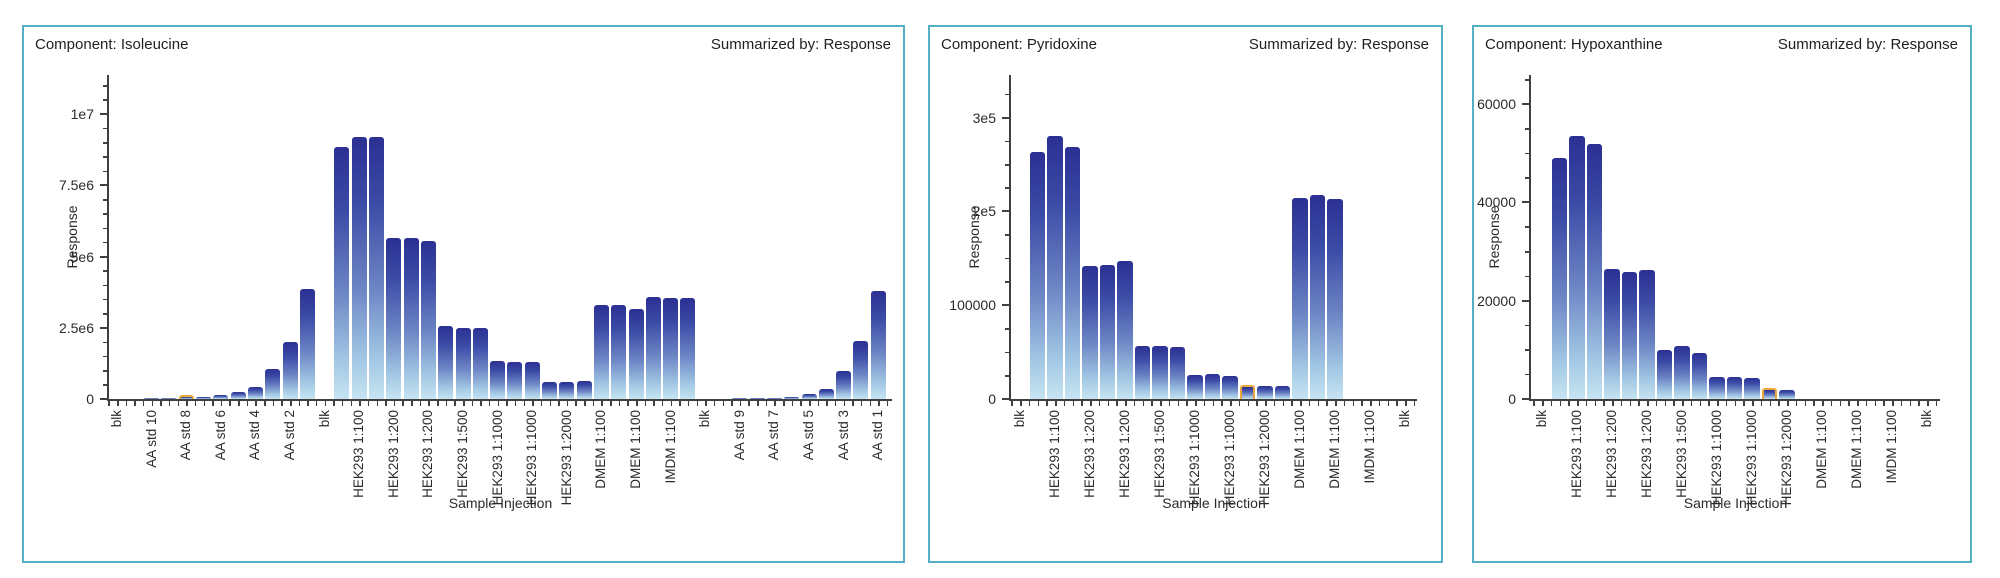  What do you see at coordinates (1334, 449) in the screenshot?
I see `x-tick-label: DMEM 1:100` at bounding box center [1334, 449].